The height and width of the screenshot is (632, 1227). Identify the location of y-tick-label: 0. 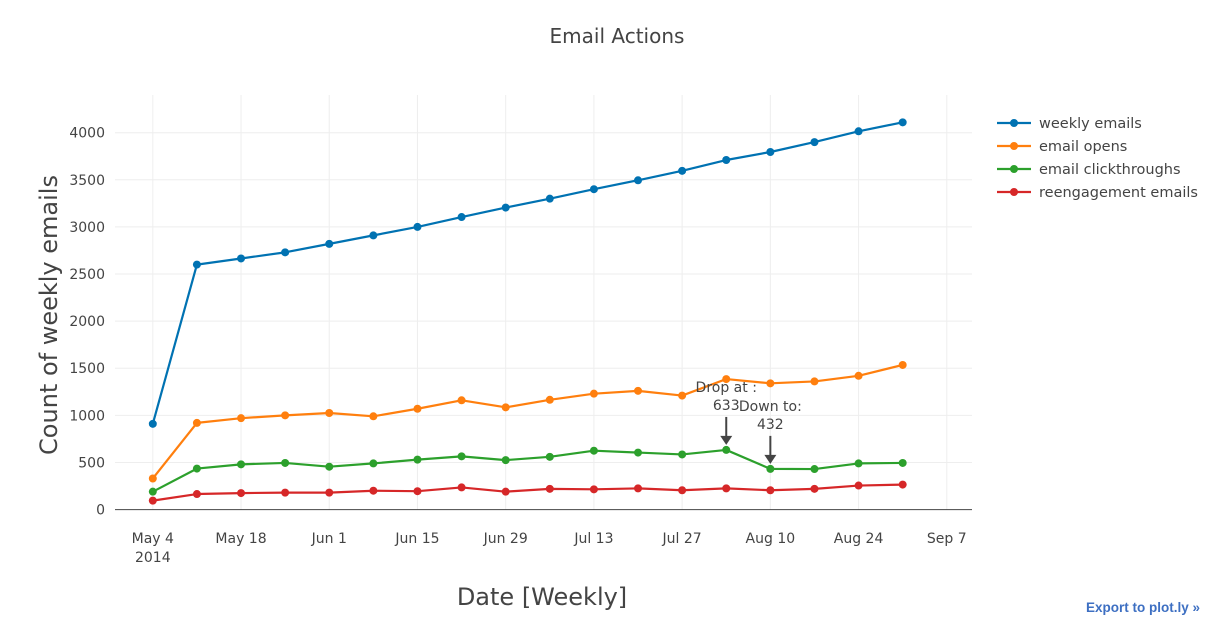
(100, 511).